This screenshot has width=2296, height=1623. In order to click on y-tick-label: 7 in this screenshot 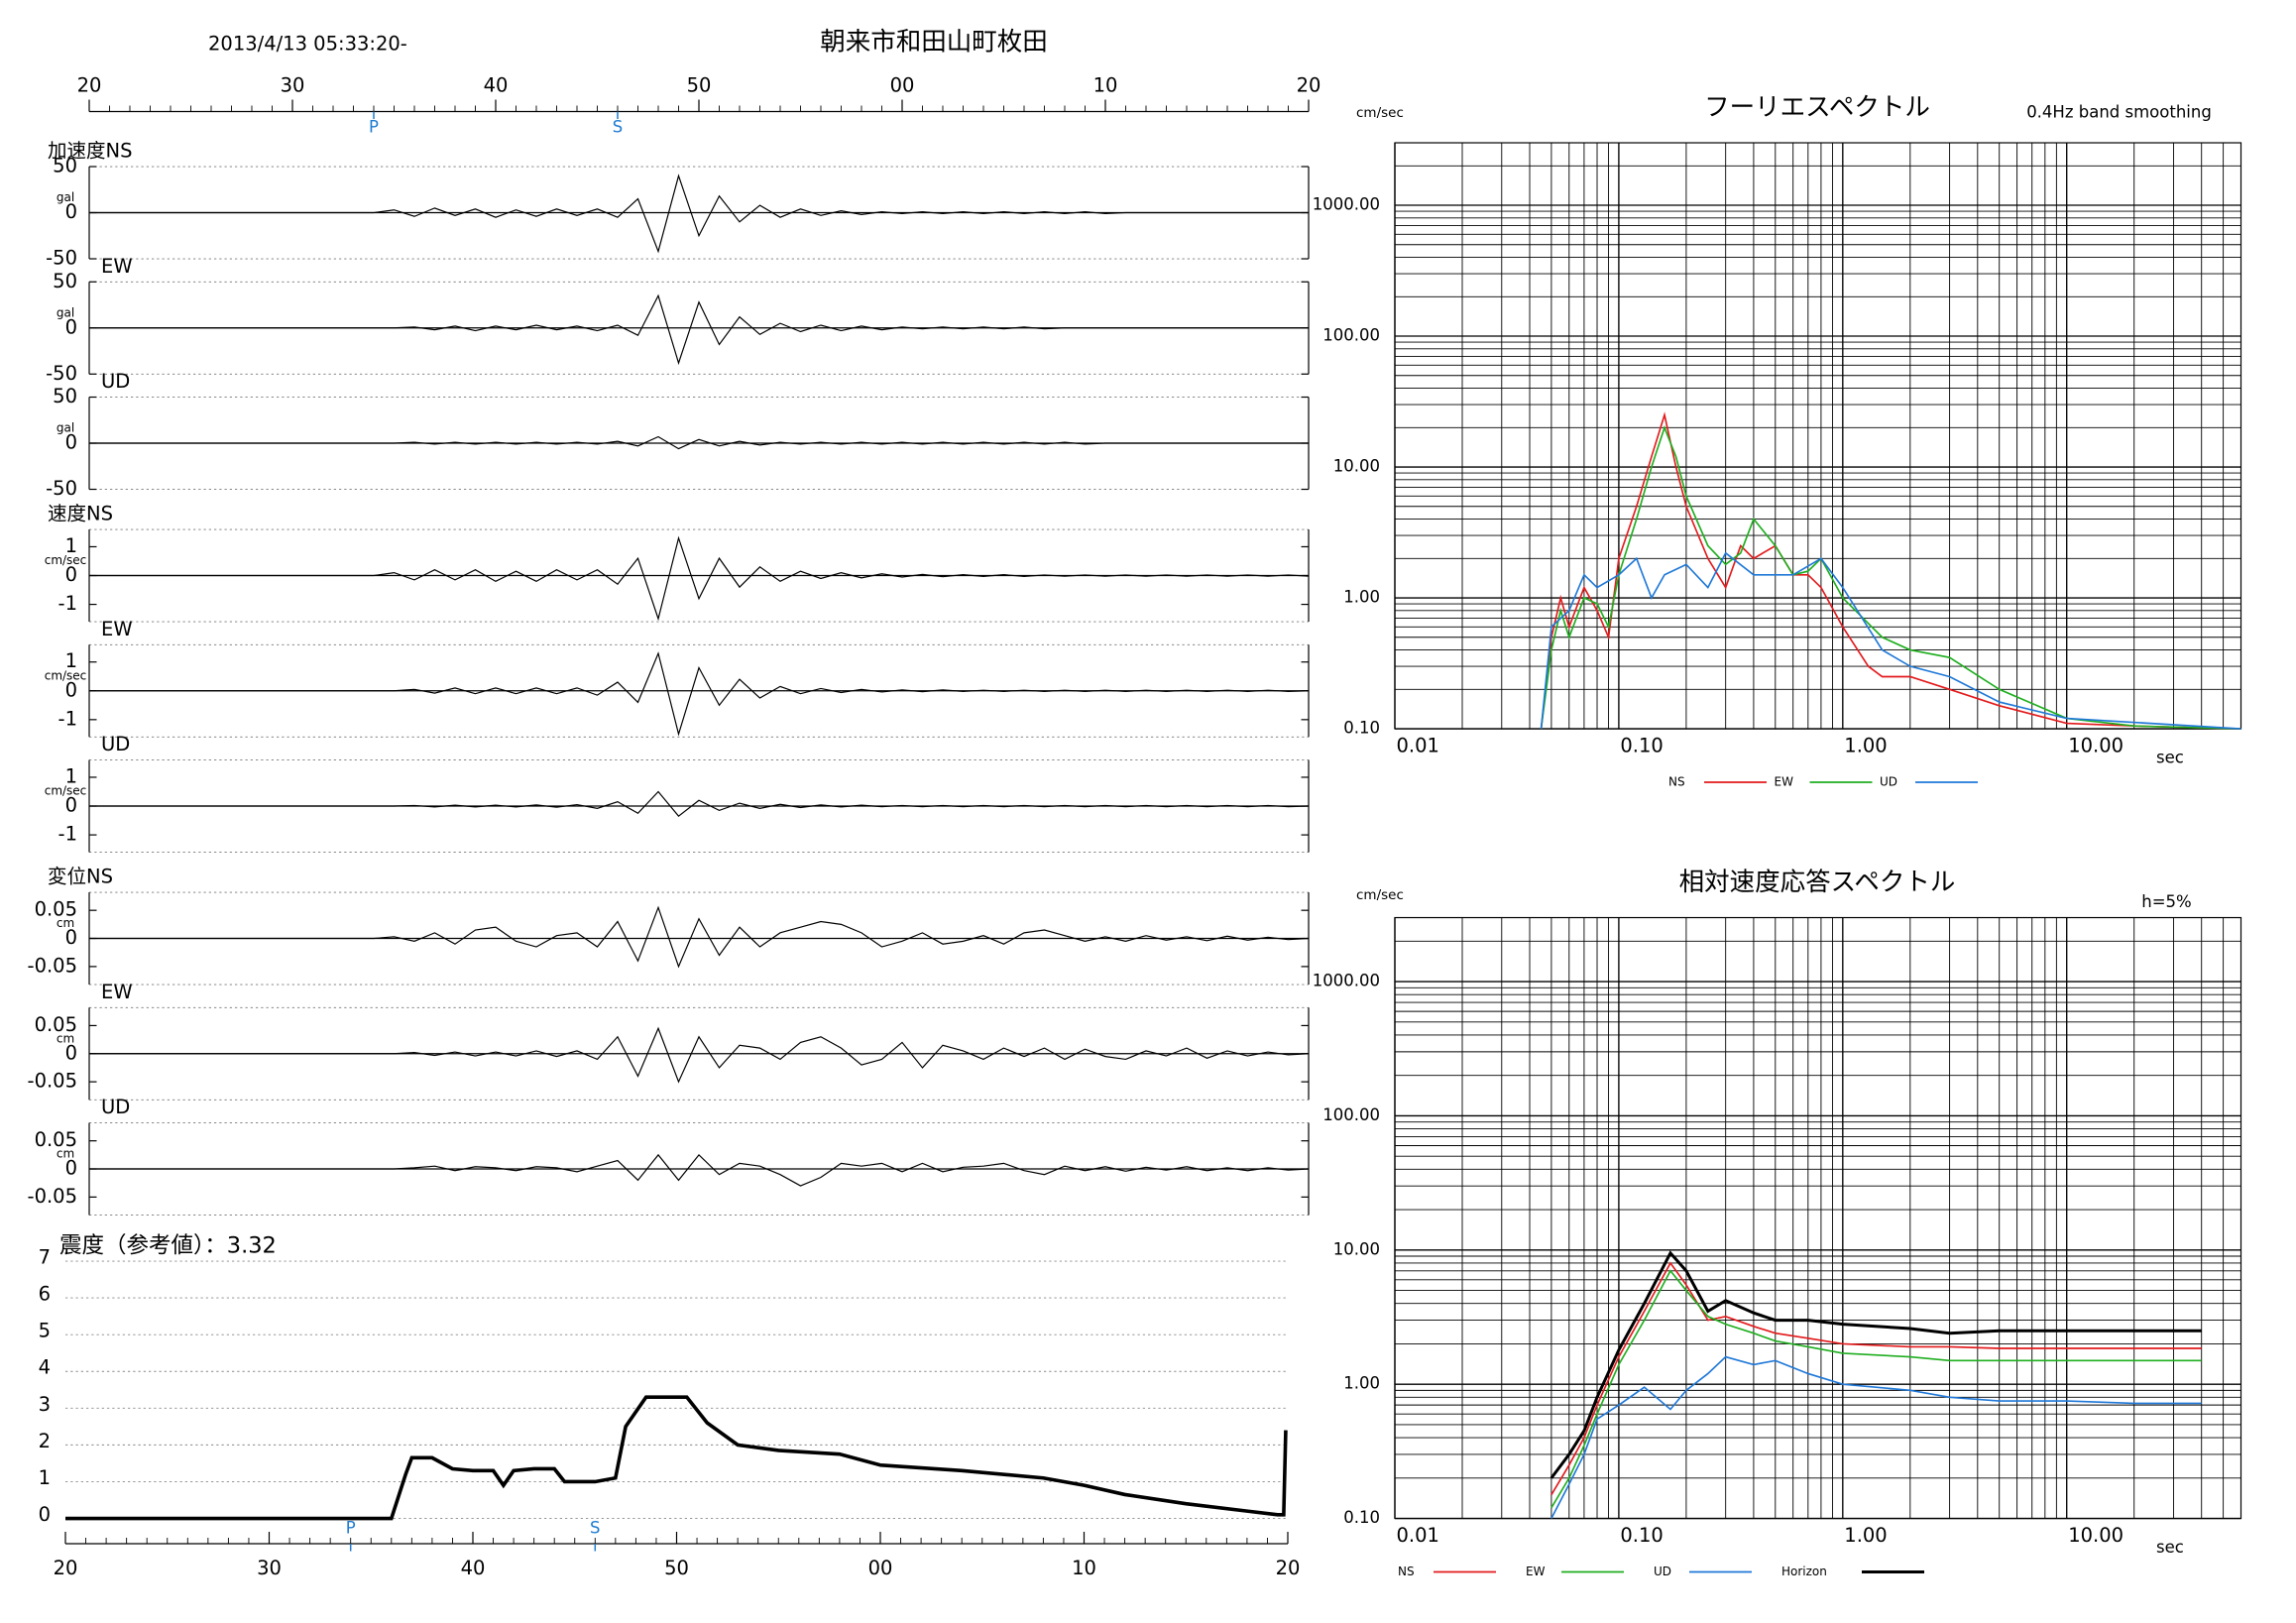, I will do `click(45, 1257)`.